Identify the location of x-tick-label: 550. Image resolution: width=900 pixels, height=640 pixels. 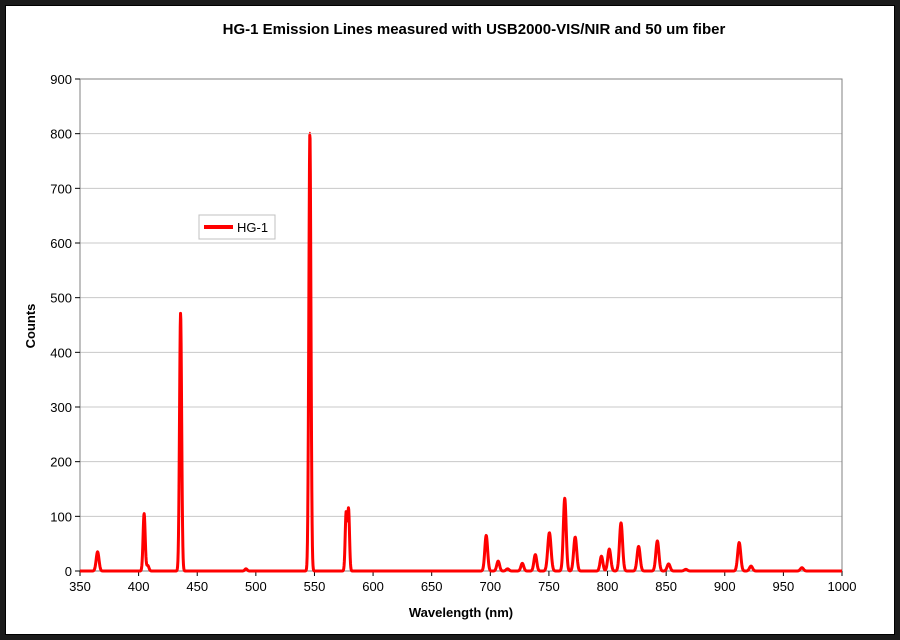
(315, 586).